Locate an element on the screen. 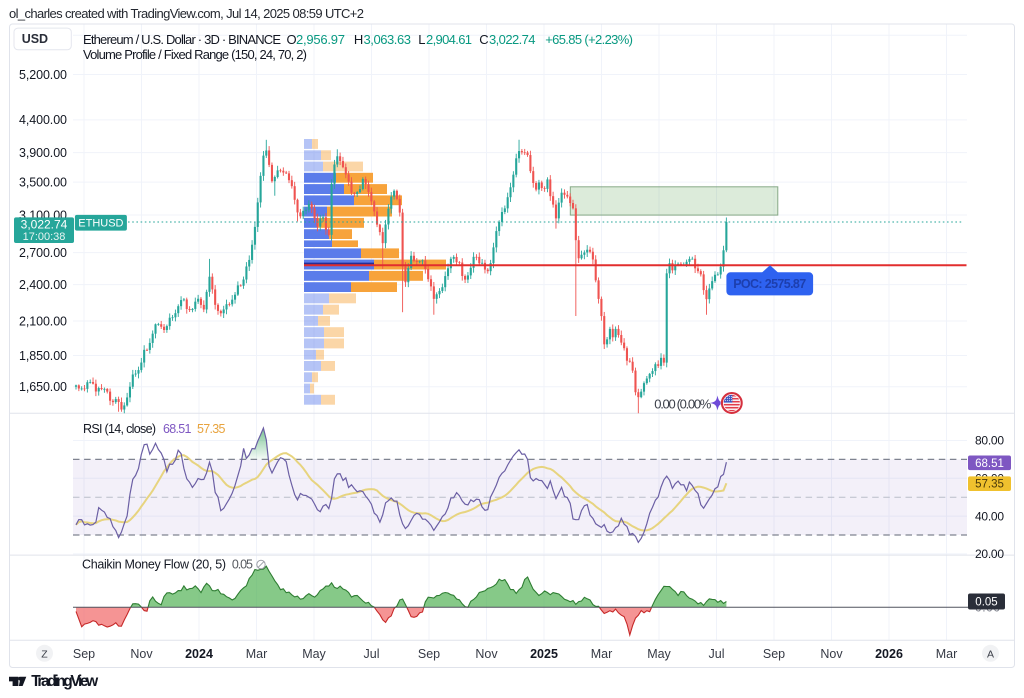 This screenshot has height=698, width=1024. svg-text: +65.85 (+2.23%) is located at coordinates (589, 39).